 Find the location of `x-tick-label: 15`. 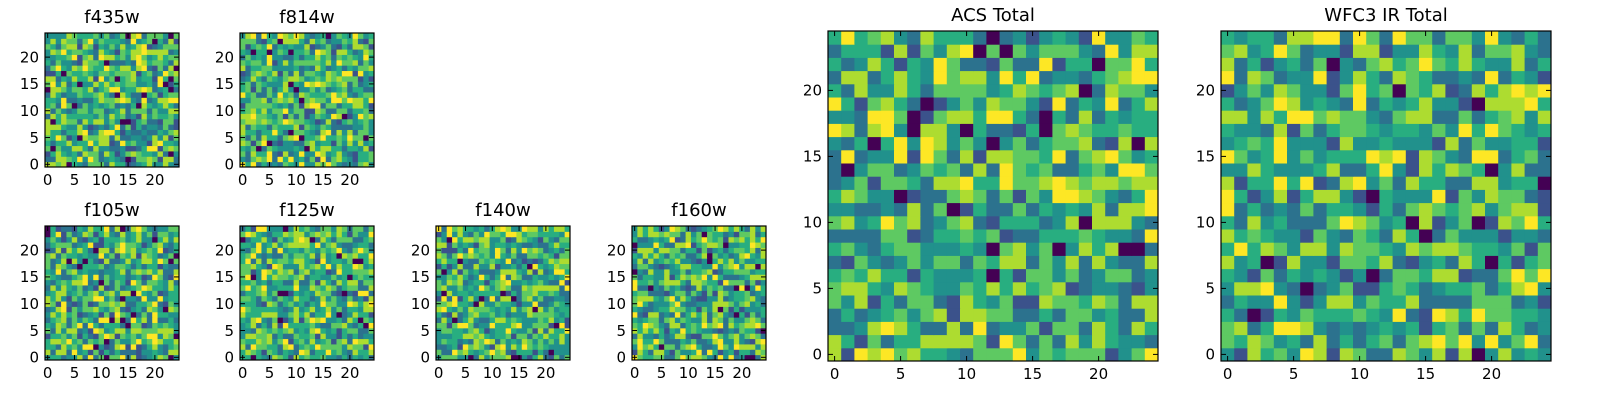

x-tick-label: 15 is located at coordinates (323, 180).